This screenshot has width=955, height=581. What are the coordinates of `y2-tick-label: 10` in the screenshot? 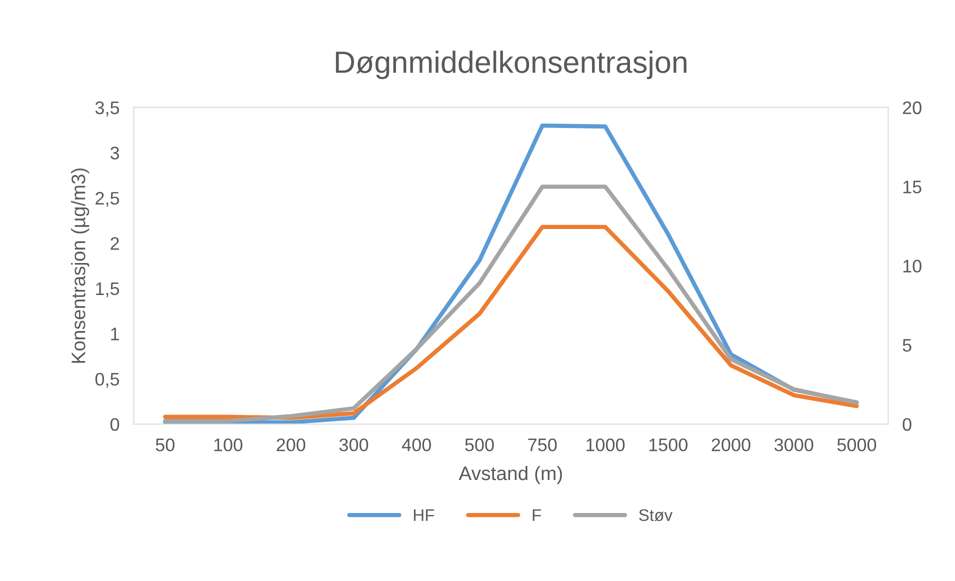 It's located at (912, 266).